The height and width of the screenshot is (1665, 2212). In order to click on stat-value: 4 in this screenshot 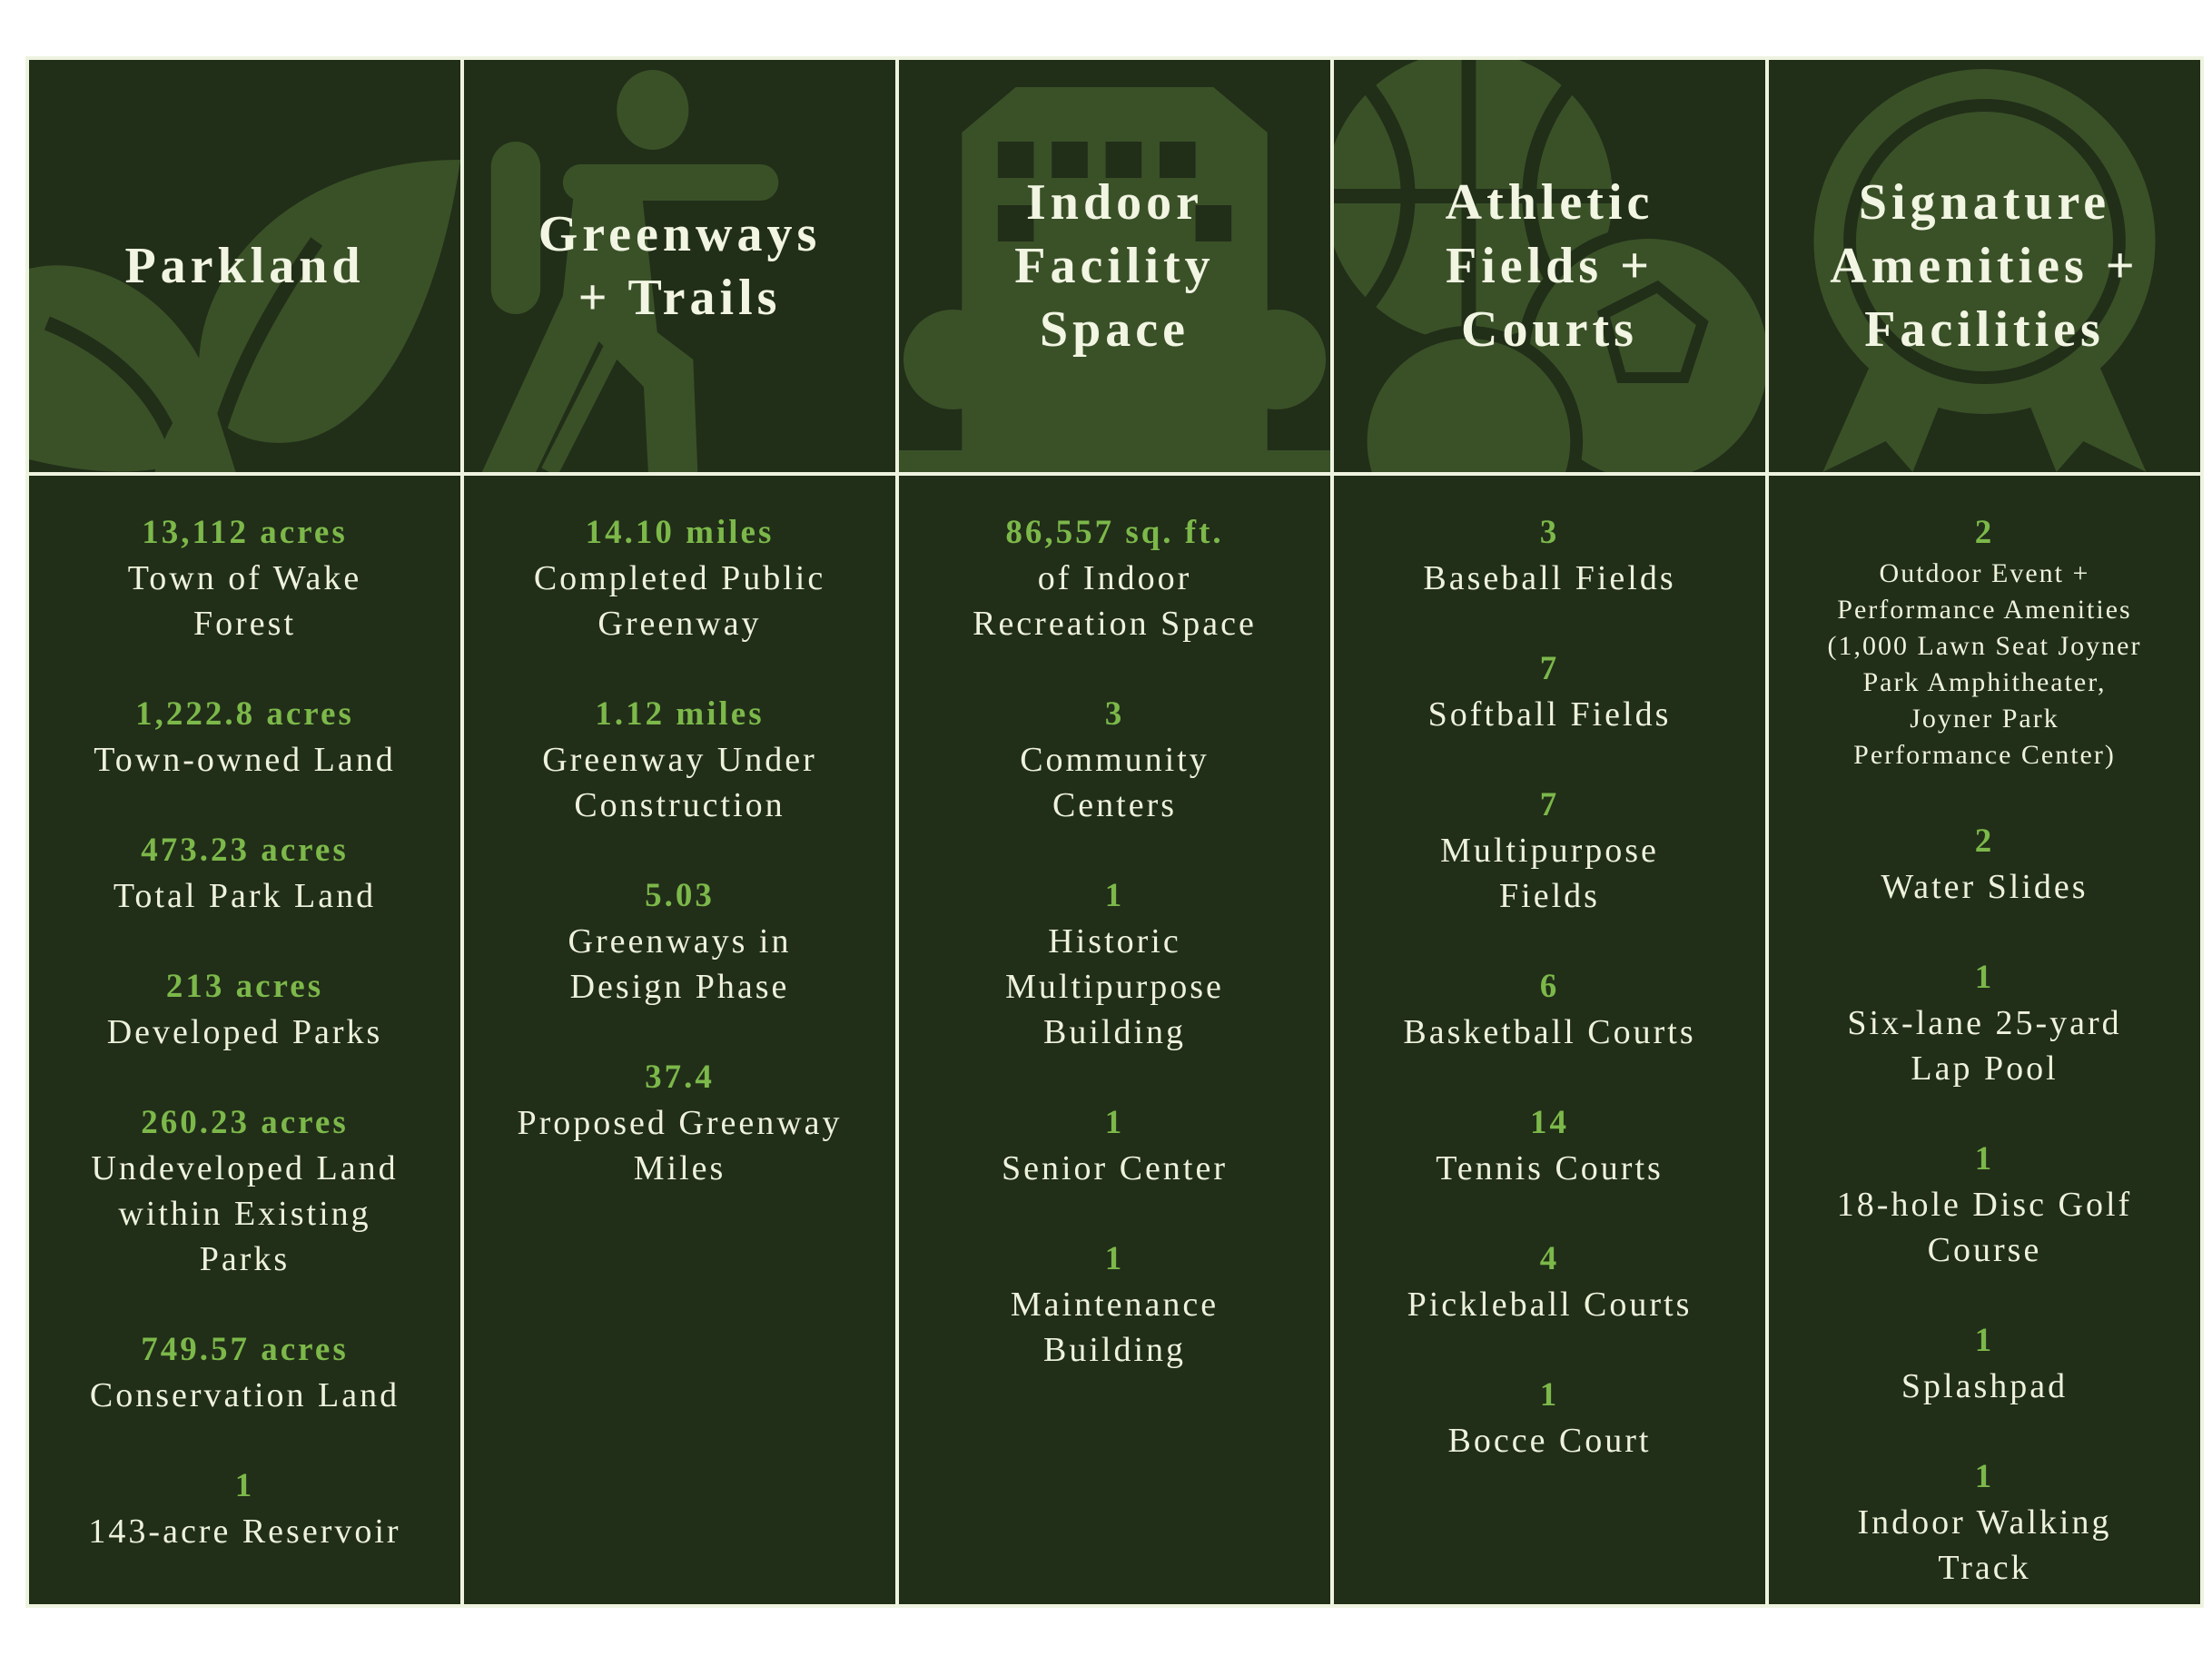, I will do `click(1550, 1258)`.